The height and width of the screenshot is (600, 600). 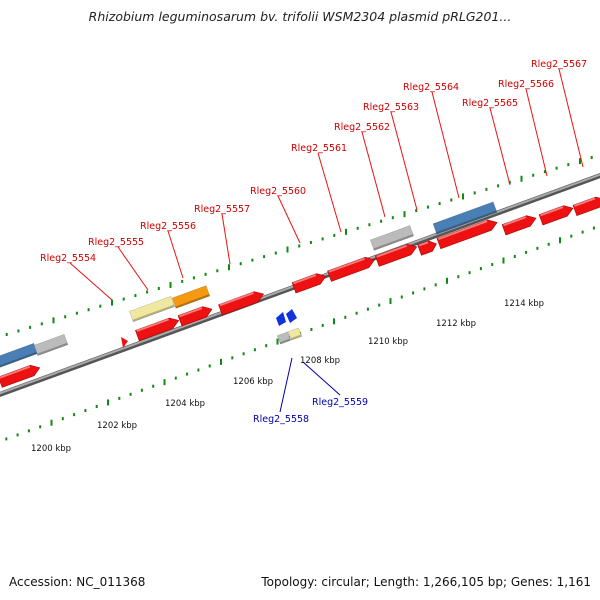 I want to click on pale-block, so click(x=152, y=309).